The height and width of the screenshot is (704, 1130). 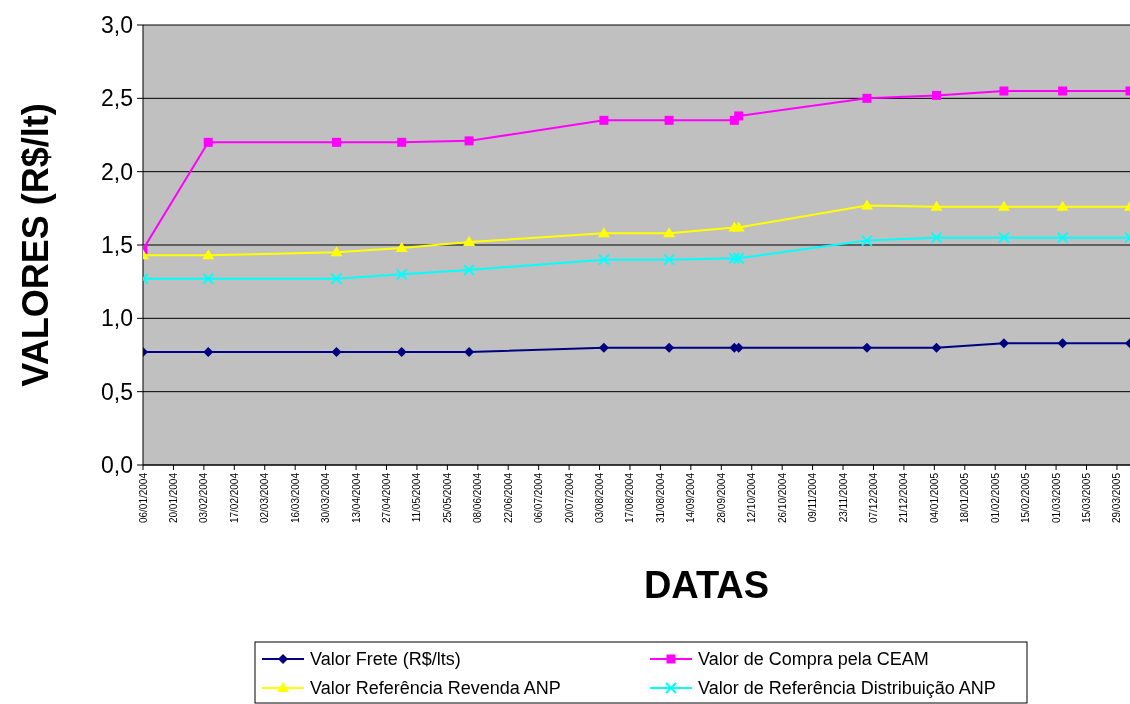 I want to click on x-tick-label: 21/12/2004, so click(x=904, y=498).